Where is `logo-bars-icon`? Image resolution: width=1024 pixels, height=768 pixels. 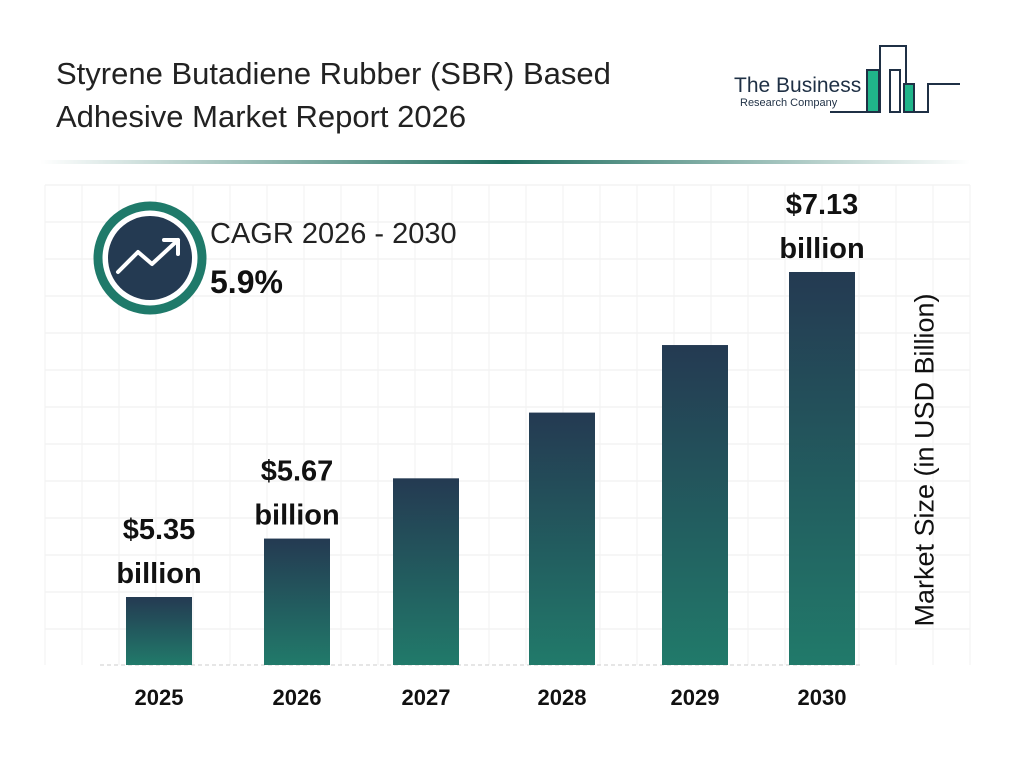 logo-bars-icon is located at coordinates (895, 79).